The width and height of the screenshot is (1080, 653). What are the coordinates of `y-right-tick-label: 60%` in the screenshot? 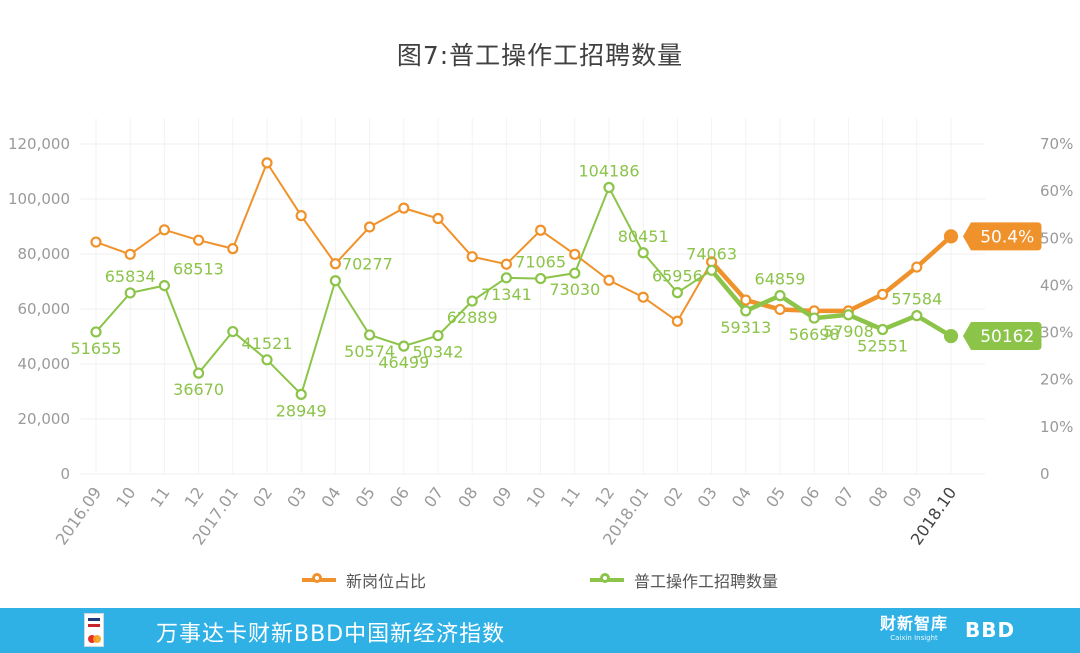 It's located at (1056, 191).